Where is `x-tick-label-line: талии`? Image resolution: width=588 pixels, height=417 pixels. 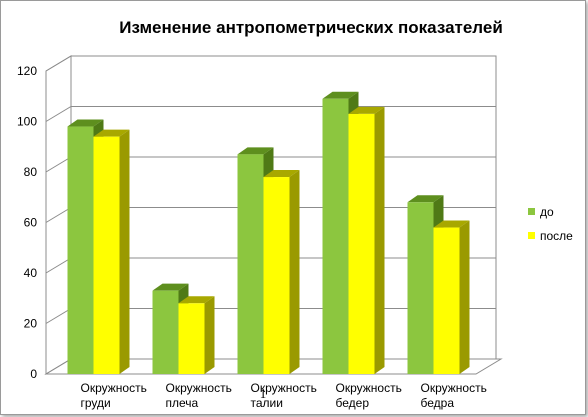 x-tick-label-line: талии is located at coordinates (267, 403).